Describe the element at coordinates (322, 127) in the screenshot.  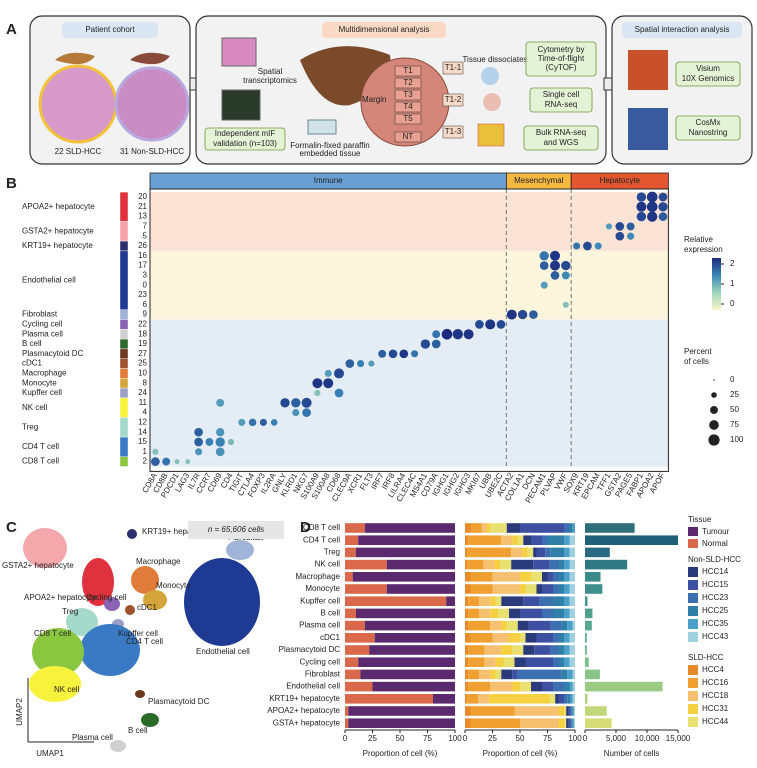
I see `ffpe-block` at that location.